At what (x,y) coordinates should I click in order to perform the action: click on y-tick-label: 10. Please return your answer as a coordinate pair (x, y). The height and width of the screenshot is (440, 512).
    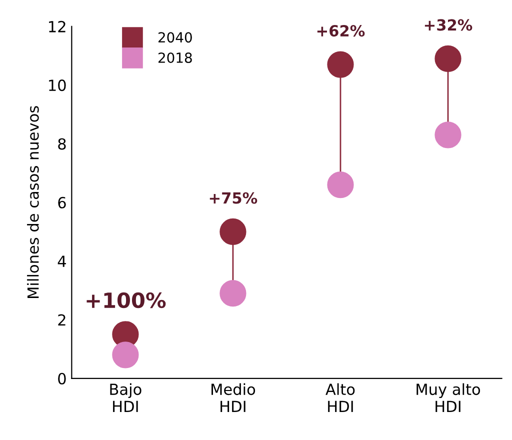
    Looking at the image, I should click on (57, 86).